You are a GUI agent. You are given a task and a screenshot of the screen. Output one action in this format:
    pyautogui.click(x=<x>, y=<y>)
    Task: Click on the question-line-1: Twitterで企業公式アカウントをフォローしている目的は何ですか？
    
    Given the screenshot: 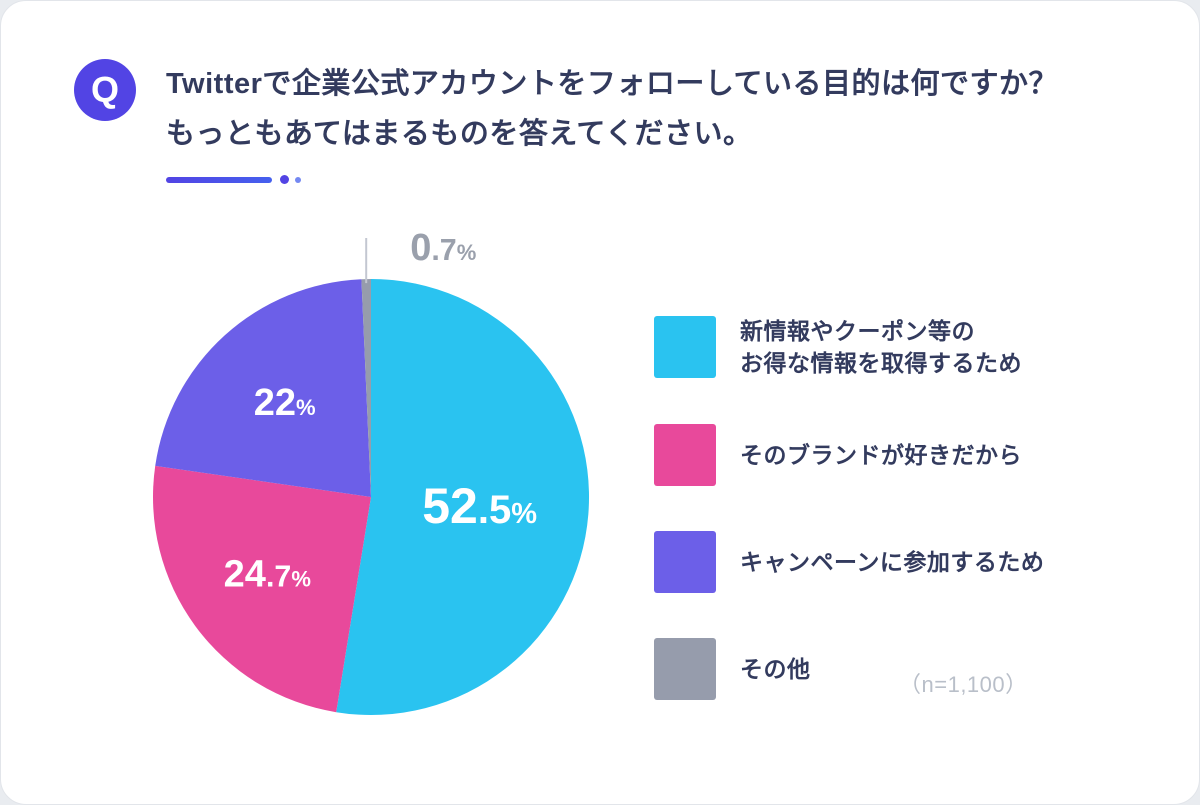 What is the action you would take?
    pyautogui.click(x=612, y=84)
    